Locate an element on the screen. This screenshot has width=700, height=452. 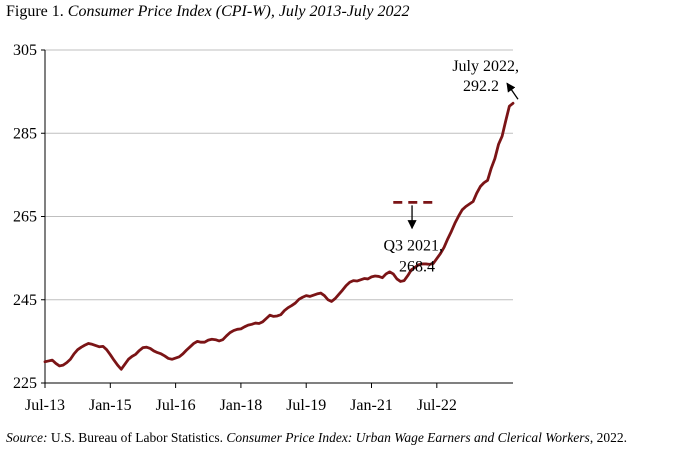
source-label: Source: is located at coordinates (27, 437).